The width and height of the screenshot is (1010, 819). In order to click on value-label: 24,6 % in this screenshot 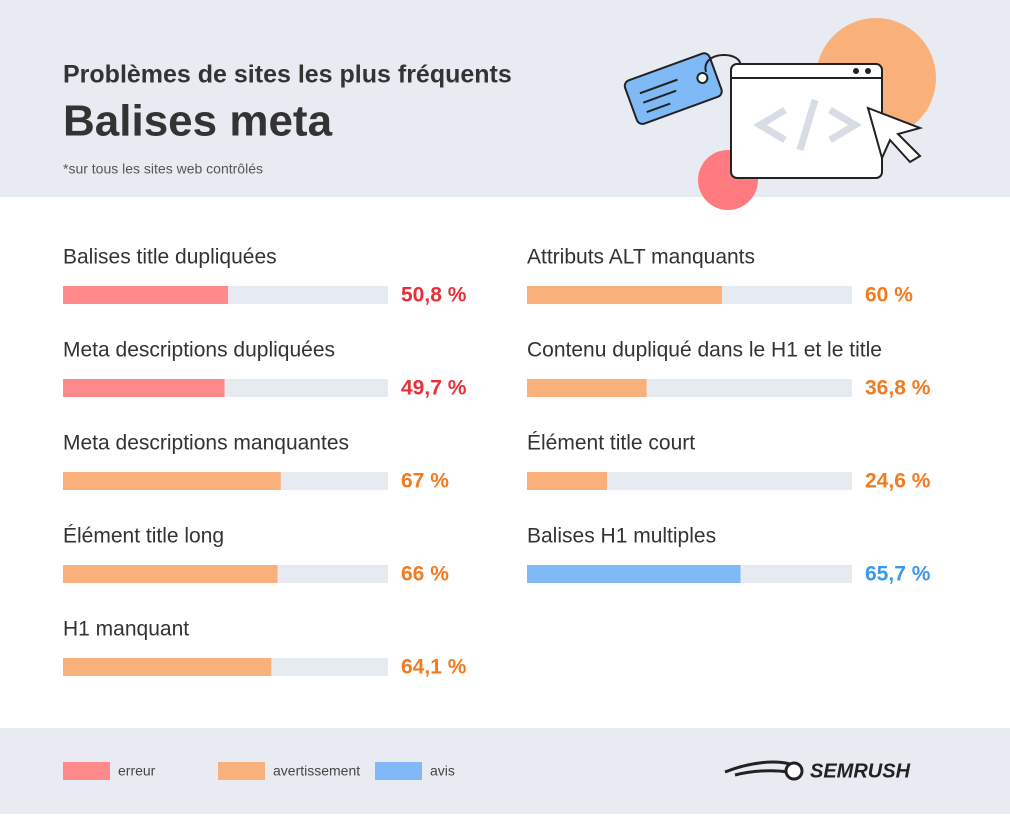, I will do `click(898, 481)`.